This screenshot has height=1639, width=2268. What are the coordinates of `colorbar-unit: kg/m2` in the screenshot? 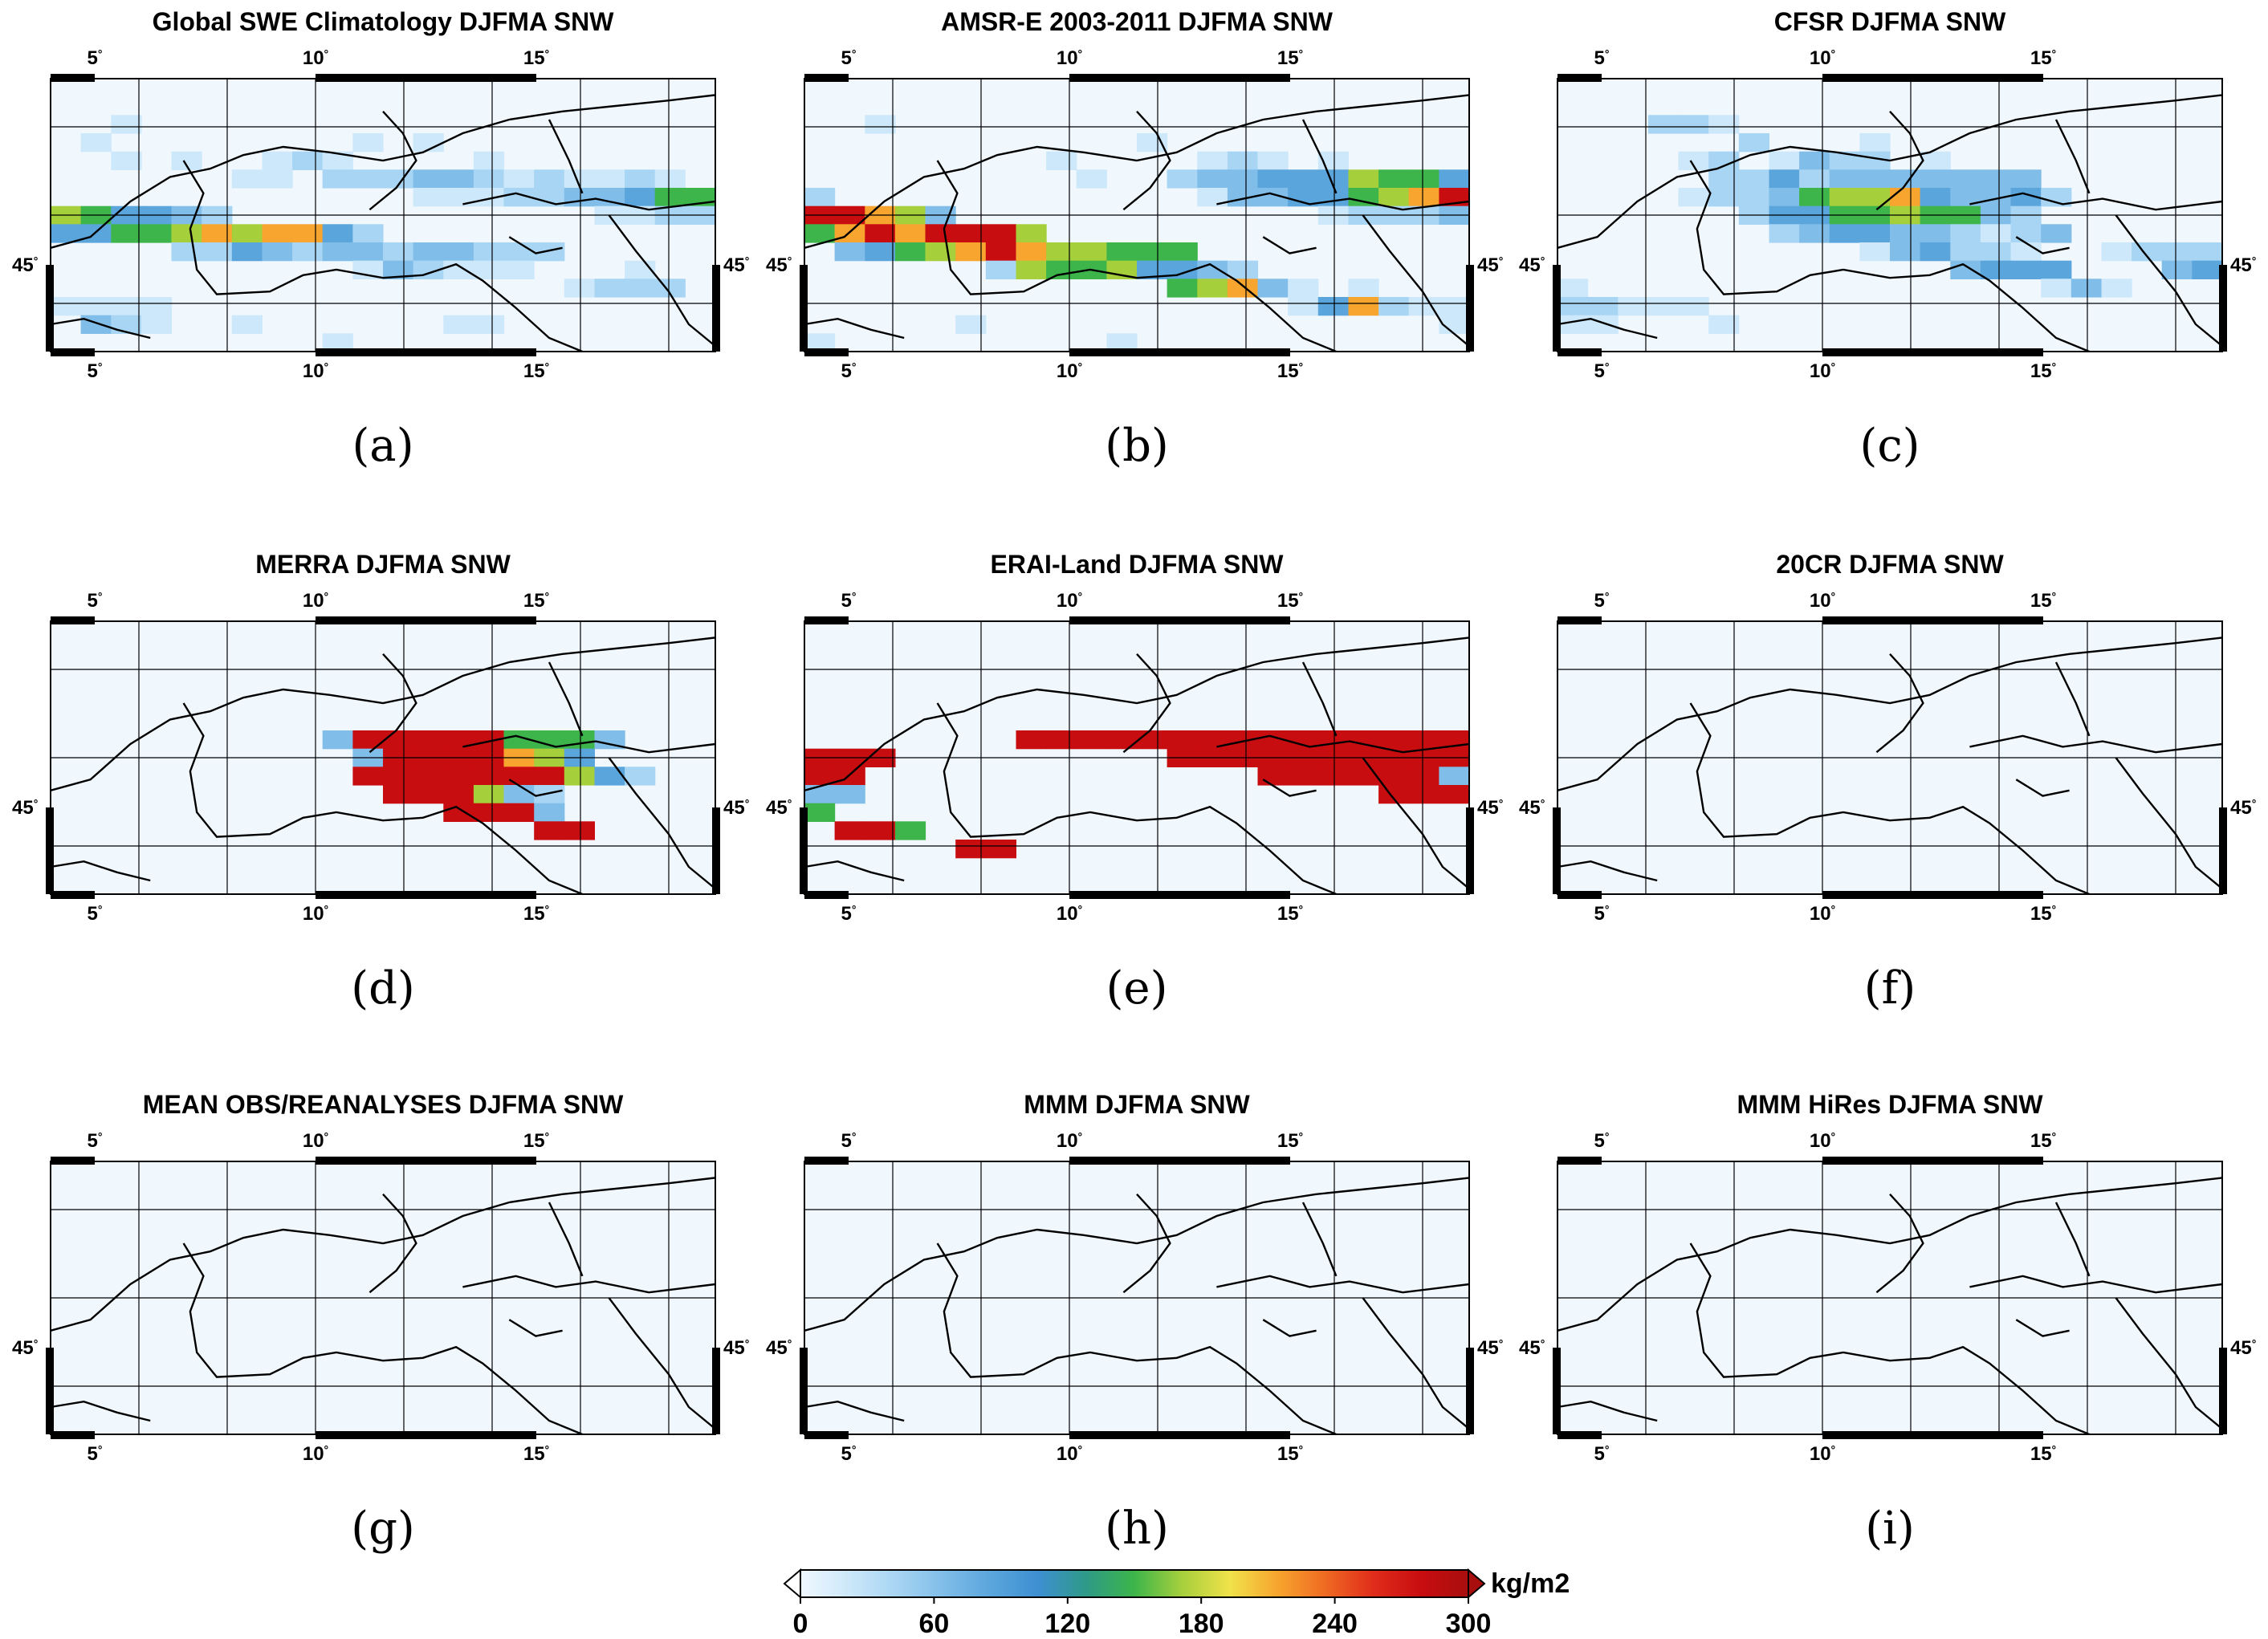 It's located at (1530, 1583).